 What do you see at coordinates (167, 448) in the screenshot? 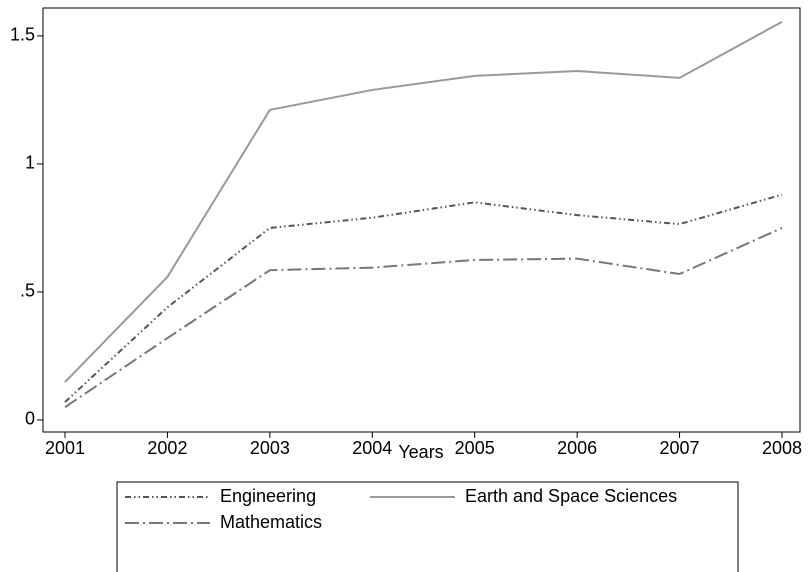
I see `x-tick-label: 2002` at bounding box center [167, 448].